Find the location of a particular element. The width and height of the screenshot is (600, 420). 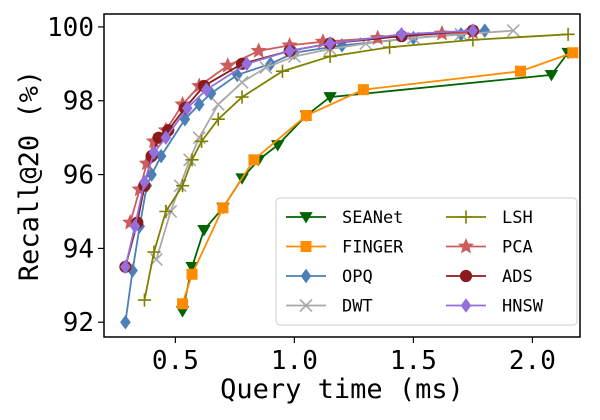

legend-label: ADS is located at coordinates (517, 277).